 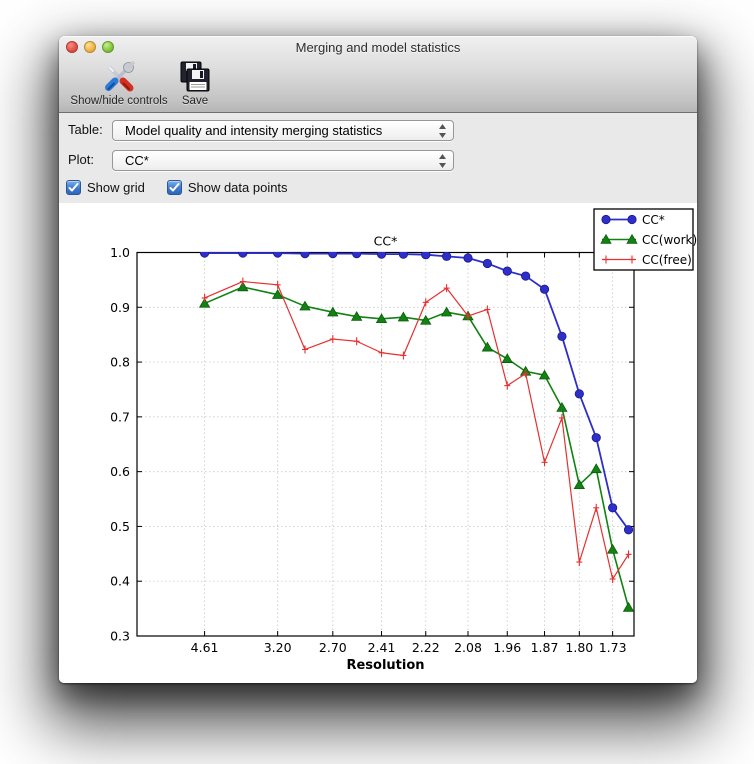 I want to click on floppy-icon, so click(x=195, y=77).